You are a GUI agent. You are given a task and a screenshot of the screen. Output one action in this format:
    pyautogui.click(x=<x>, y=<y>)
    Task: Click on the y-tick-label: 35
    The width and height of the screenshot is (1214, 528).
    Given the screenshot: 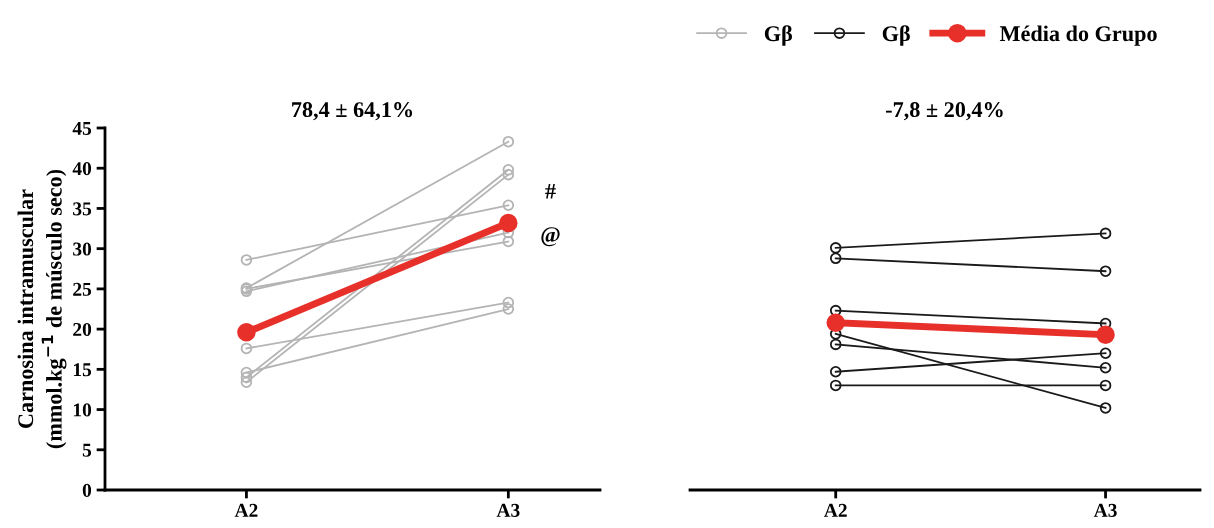 What is the action you would take?
    pyautogui.click(x=82, y=209)
    